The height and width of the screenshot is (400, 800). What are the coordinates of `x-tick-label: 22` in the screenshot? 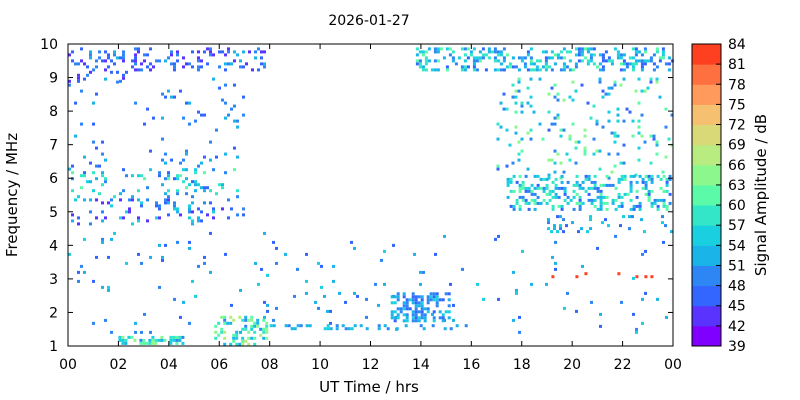 It's located at (623, 365).